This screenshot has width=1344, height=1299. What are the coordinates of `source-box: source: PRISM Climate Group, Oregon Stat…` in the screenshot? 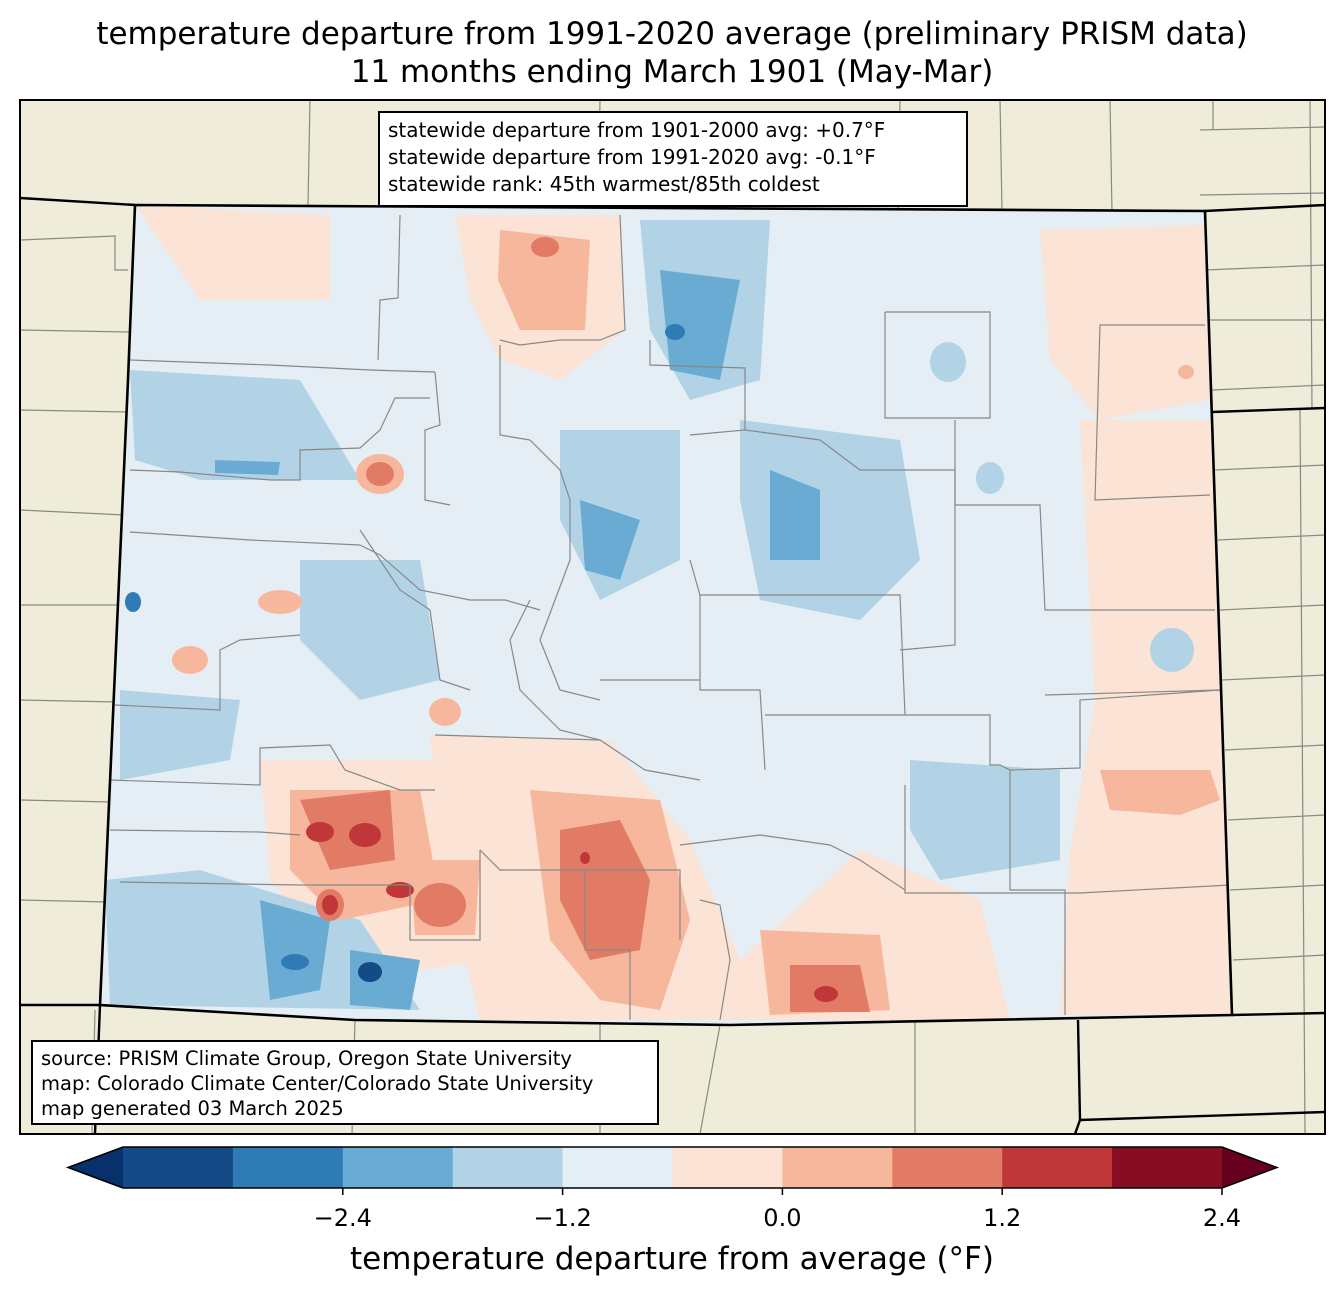 It's located at (345, 1082).